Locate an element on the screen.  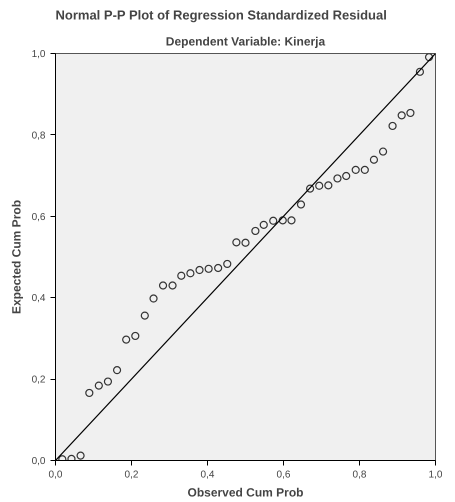
x-axis-title: Observed Cum Prob is located at coordinates (245, 493).